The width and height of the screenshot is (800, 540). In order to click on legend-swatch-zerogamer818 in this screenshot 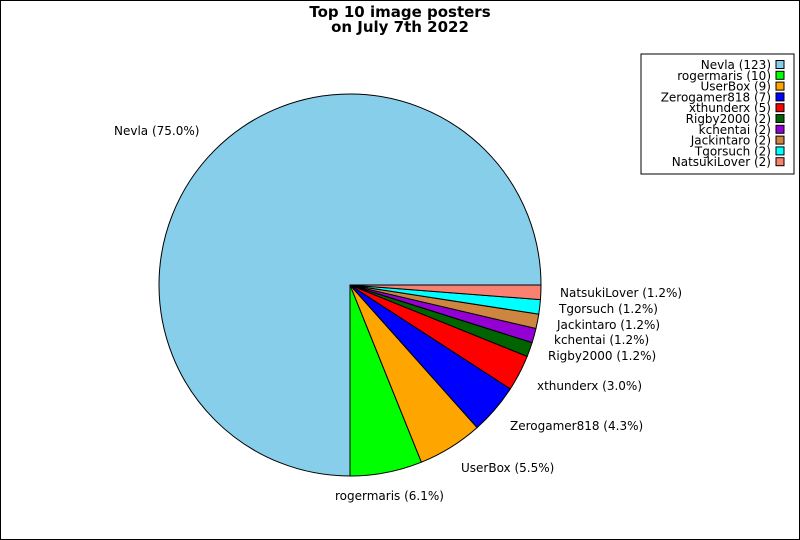, I will do `click(780, 97)`.